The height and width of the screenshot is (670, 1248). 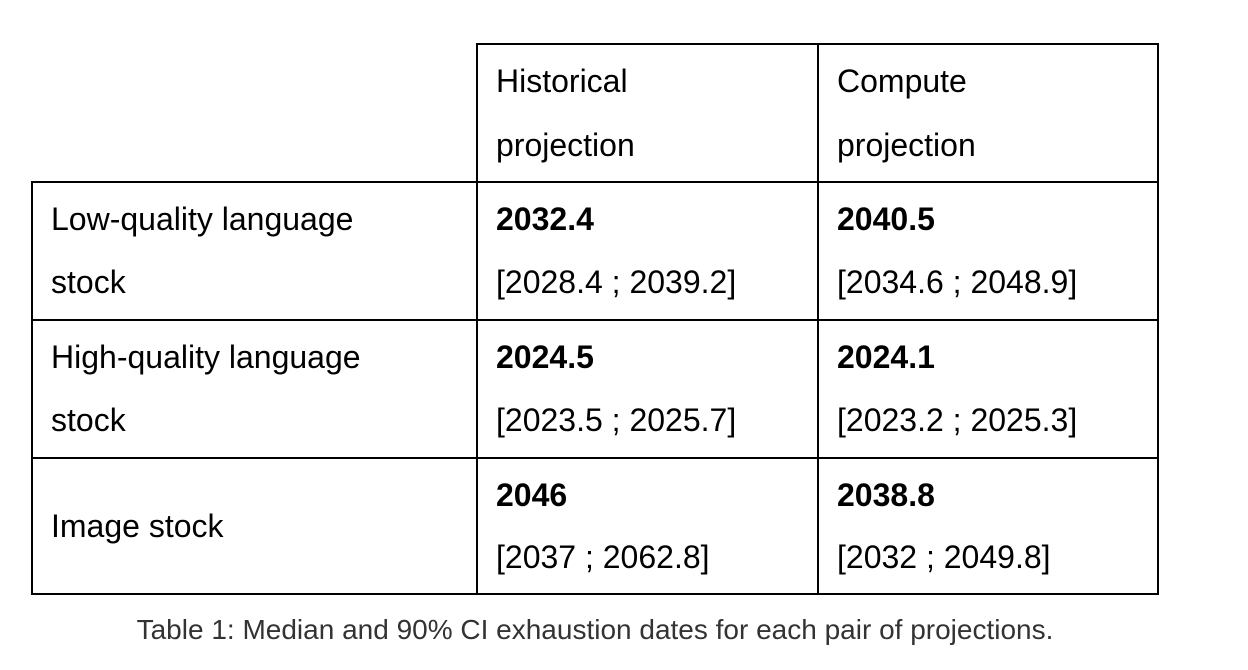 What do you see at coordinates (206, 357) in the screenshot?
I see `row-label-line1: High-quality language` at bounding box center [206, 357].